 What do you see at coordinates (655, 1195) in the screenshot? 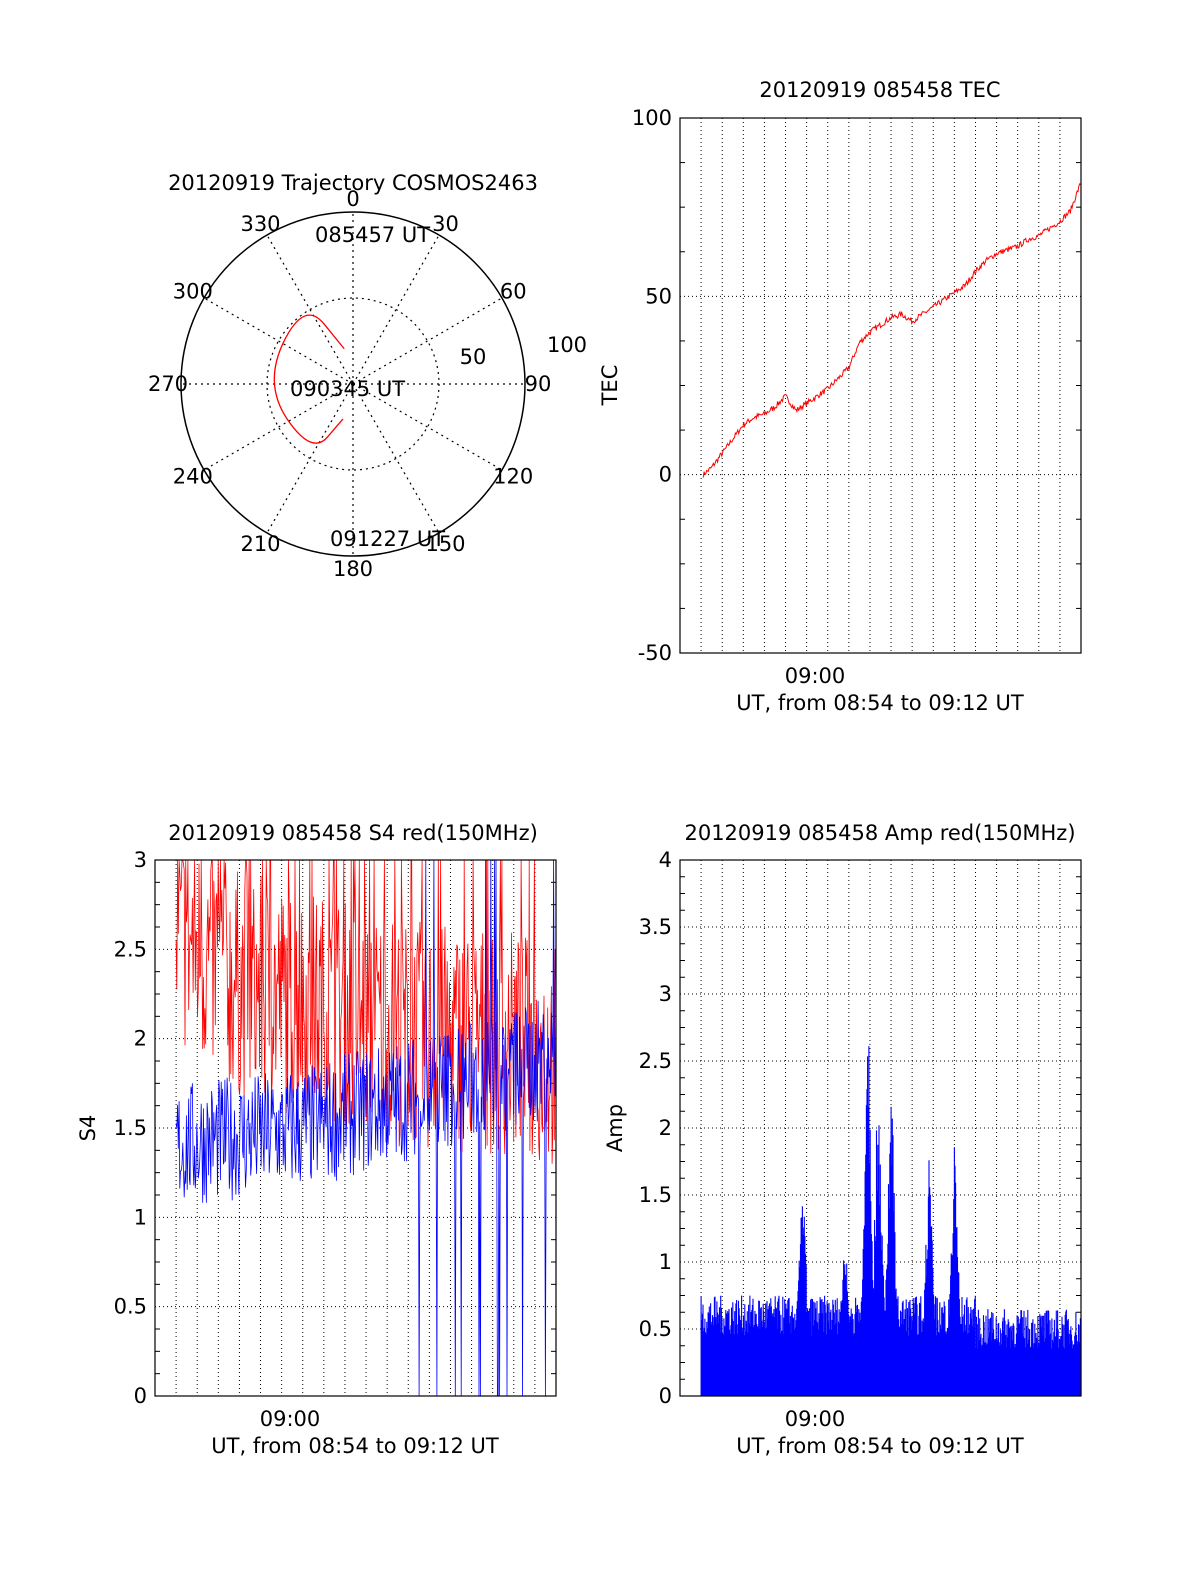
I see `amp-ytick-label: 1.5` at bounding box center [655, 1195].